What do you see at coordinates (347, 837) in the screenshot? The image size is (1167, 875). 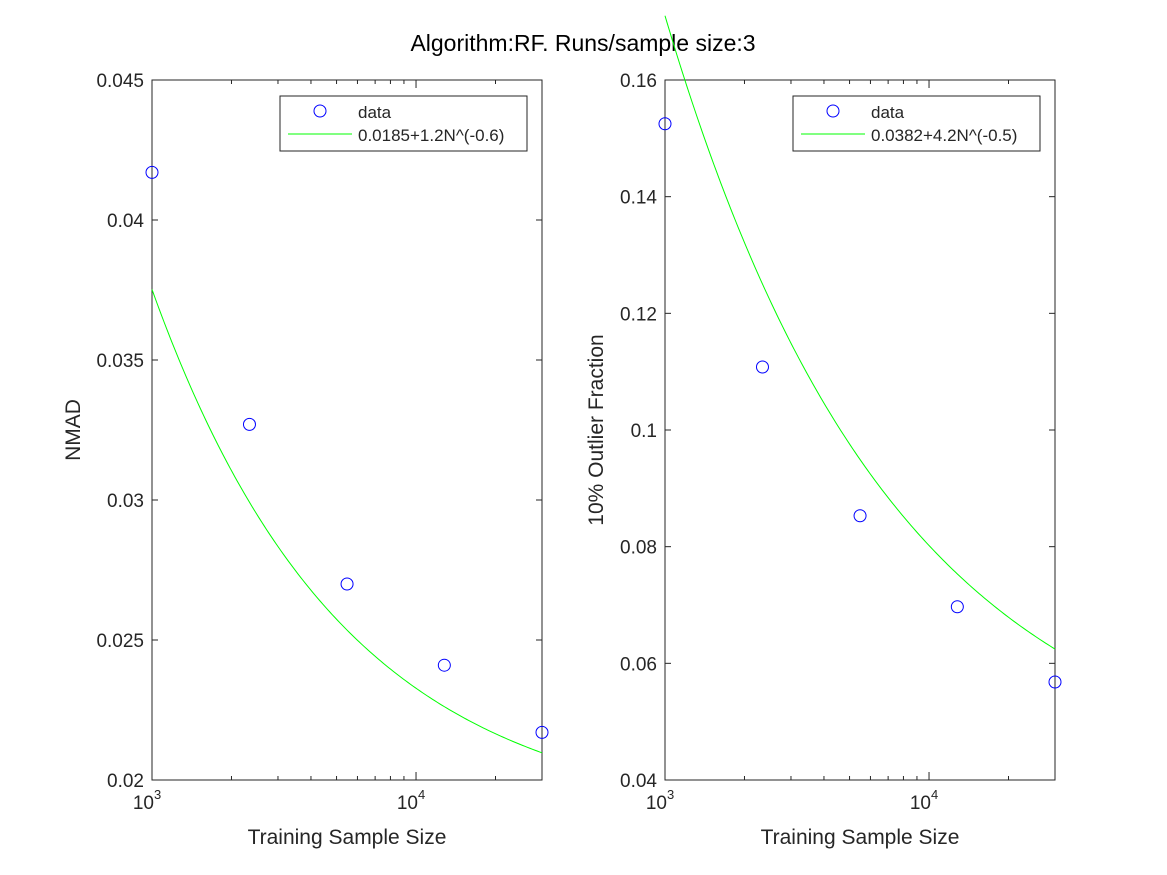 I see `plot-1-xlabel: Training Sample Size` at bounding box center [347, 837].